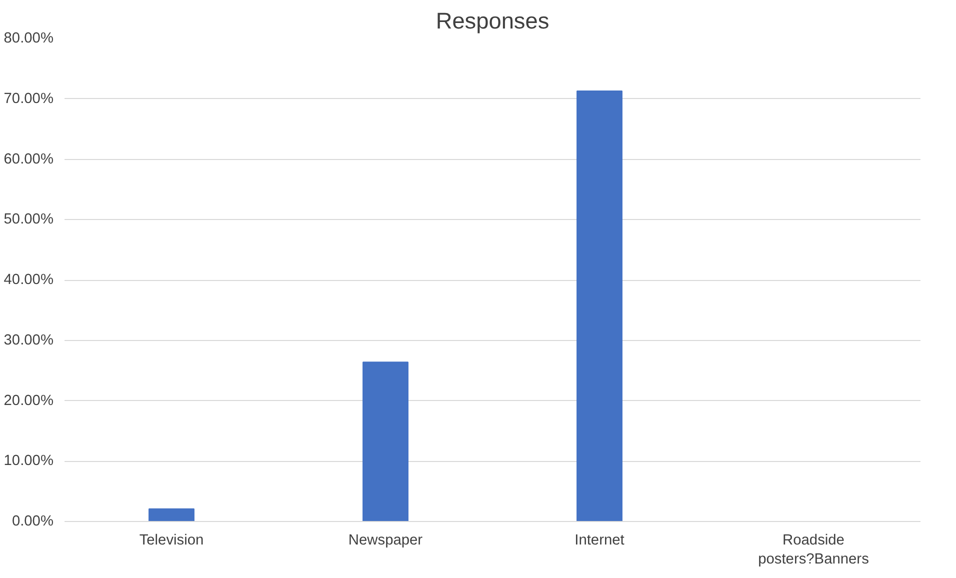  I want to click on y-tick-label: 60.00%, so click(29, 159).